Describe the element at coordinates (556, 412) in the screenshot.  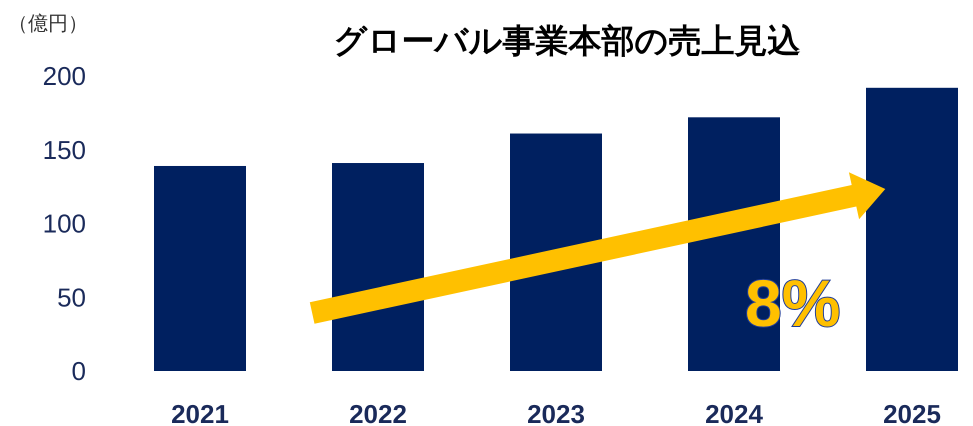
I see `x-tick-label: 2023` at that location.